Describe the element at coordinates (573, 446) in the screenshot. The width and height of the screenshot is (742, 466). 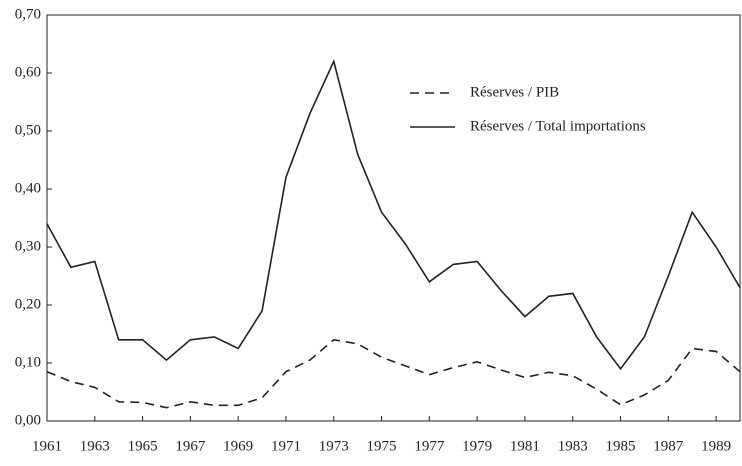
I see `x-tick-label: 1983` at that location.